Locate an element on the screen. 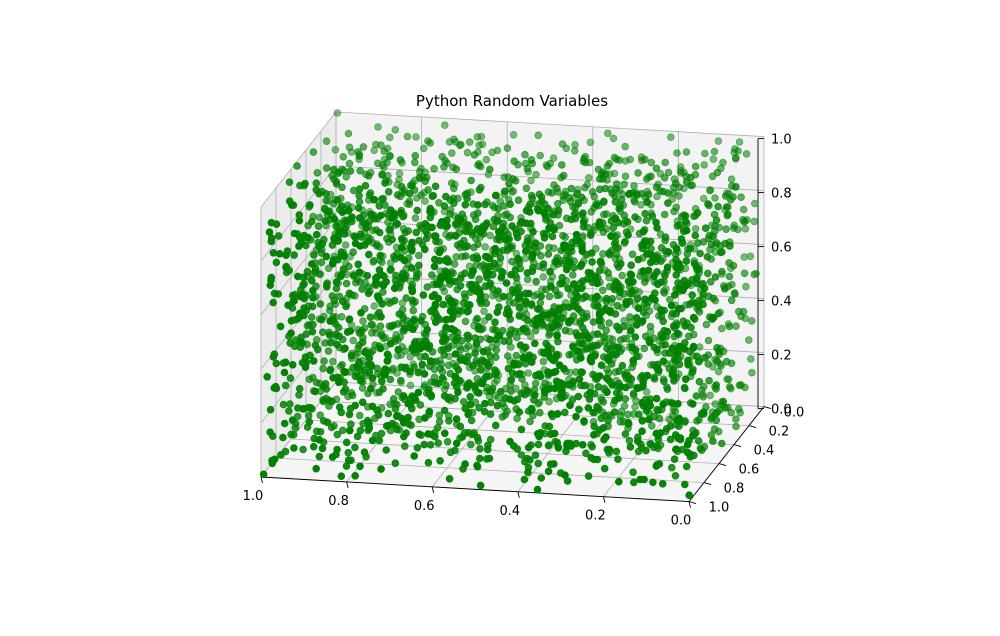  z-tick-label: 0.6 is located at coordinates (781, 248).